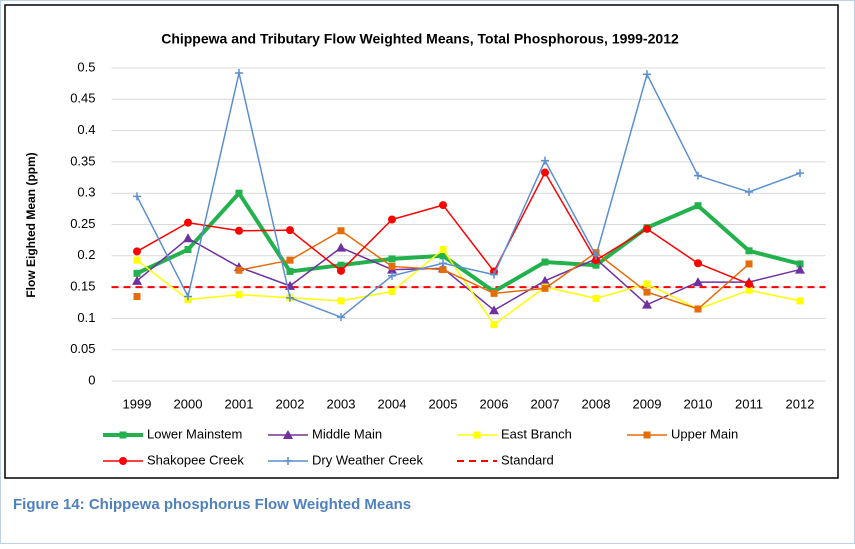 This screenshot has width=855, height=549. I want to click on y-axis-label: Flow Eighted Mean (ppm), so click(31, 224).